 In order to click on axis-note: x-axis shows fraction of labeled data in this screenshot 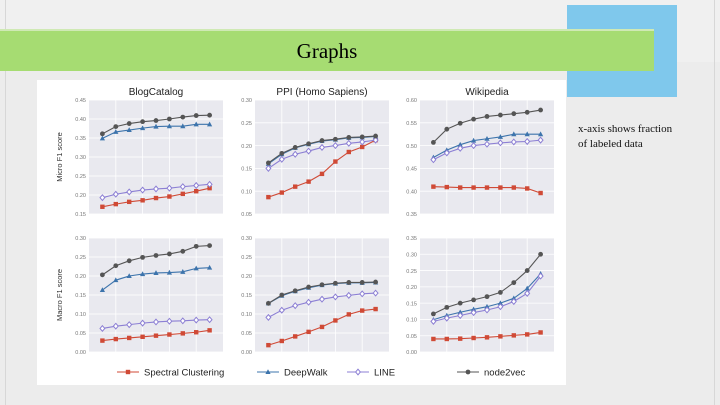, I will do `click(625, 136)`.